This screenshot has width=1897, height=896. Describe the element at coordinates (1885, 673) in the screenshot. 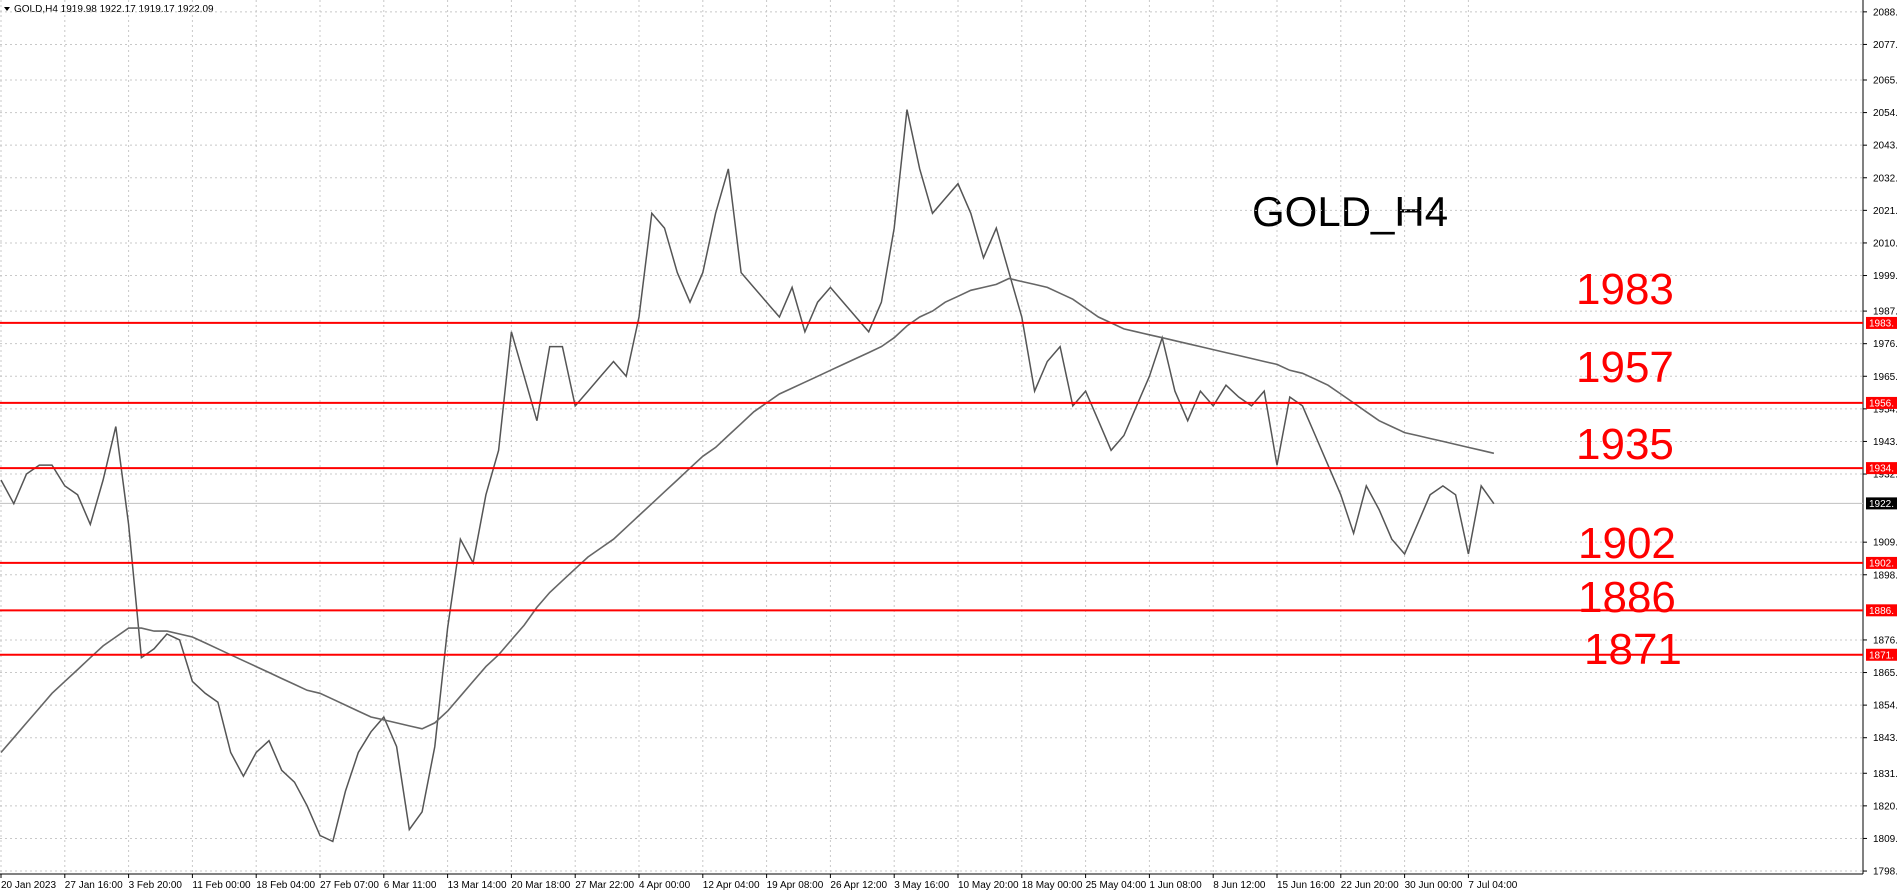

I see `y-tick-label: 1865.` at that location.